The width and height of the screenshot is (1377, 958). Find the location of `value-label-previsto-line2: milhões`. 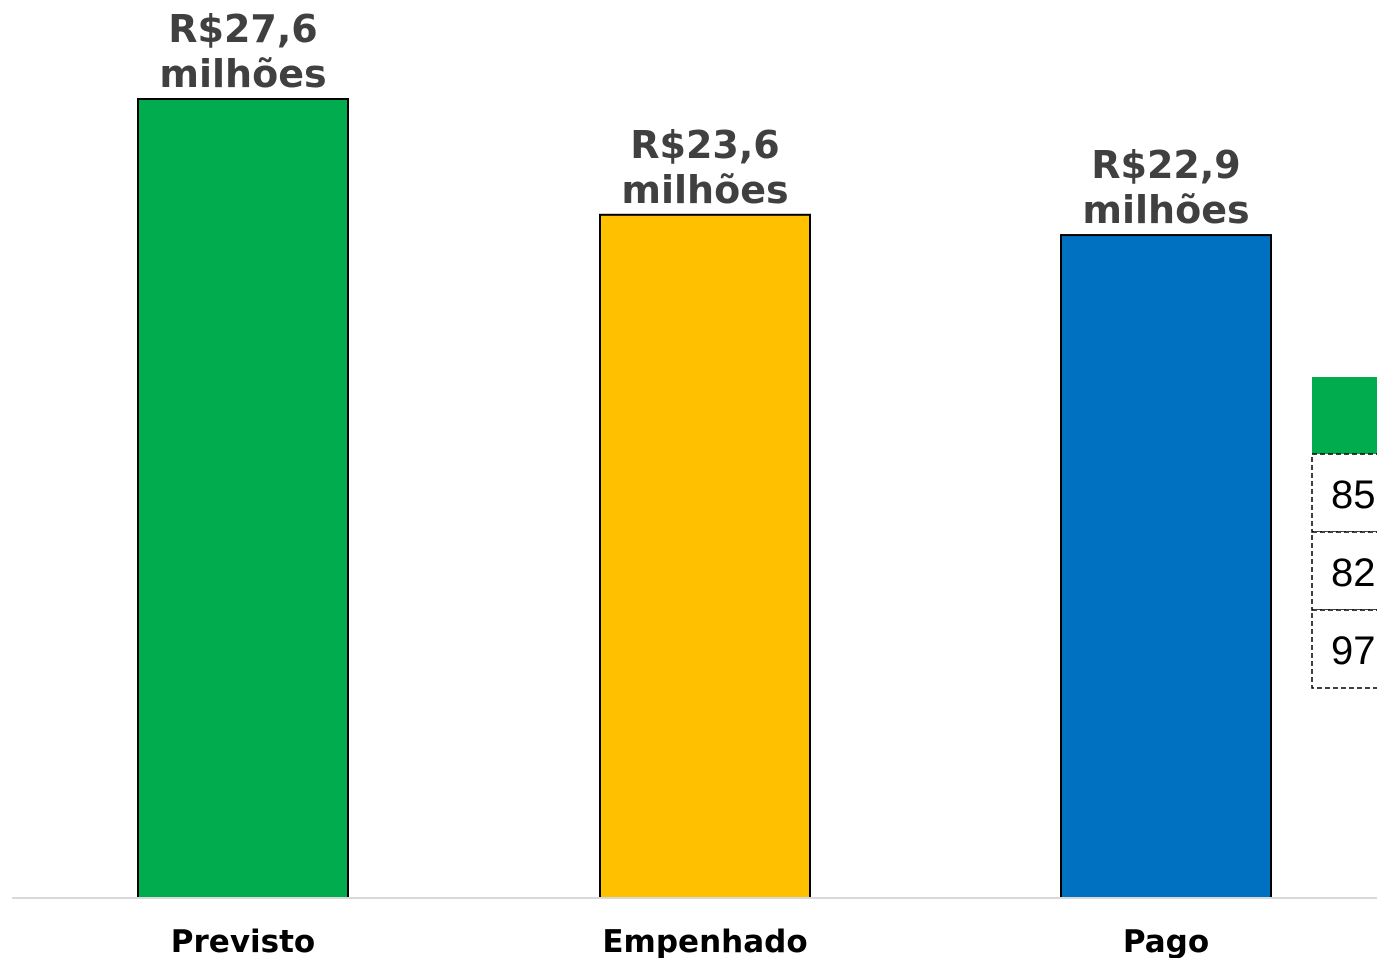

value-label-previsto-line2: milhões is located at coordinates (242, 74).